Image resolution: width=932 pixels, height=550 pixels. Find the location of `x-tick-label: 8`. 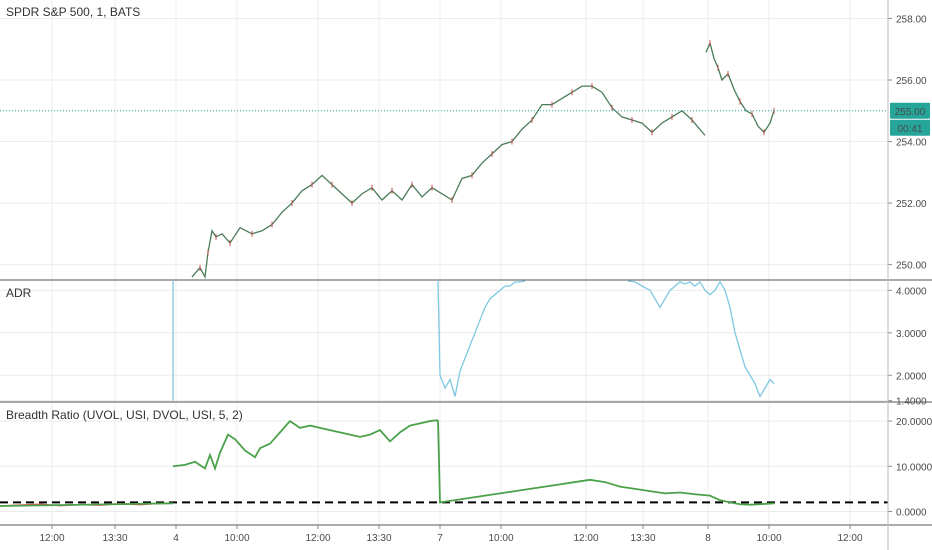

x-tick-label: 8 is located at coordinates (708, 538).